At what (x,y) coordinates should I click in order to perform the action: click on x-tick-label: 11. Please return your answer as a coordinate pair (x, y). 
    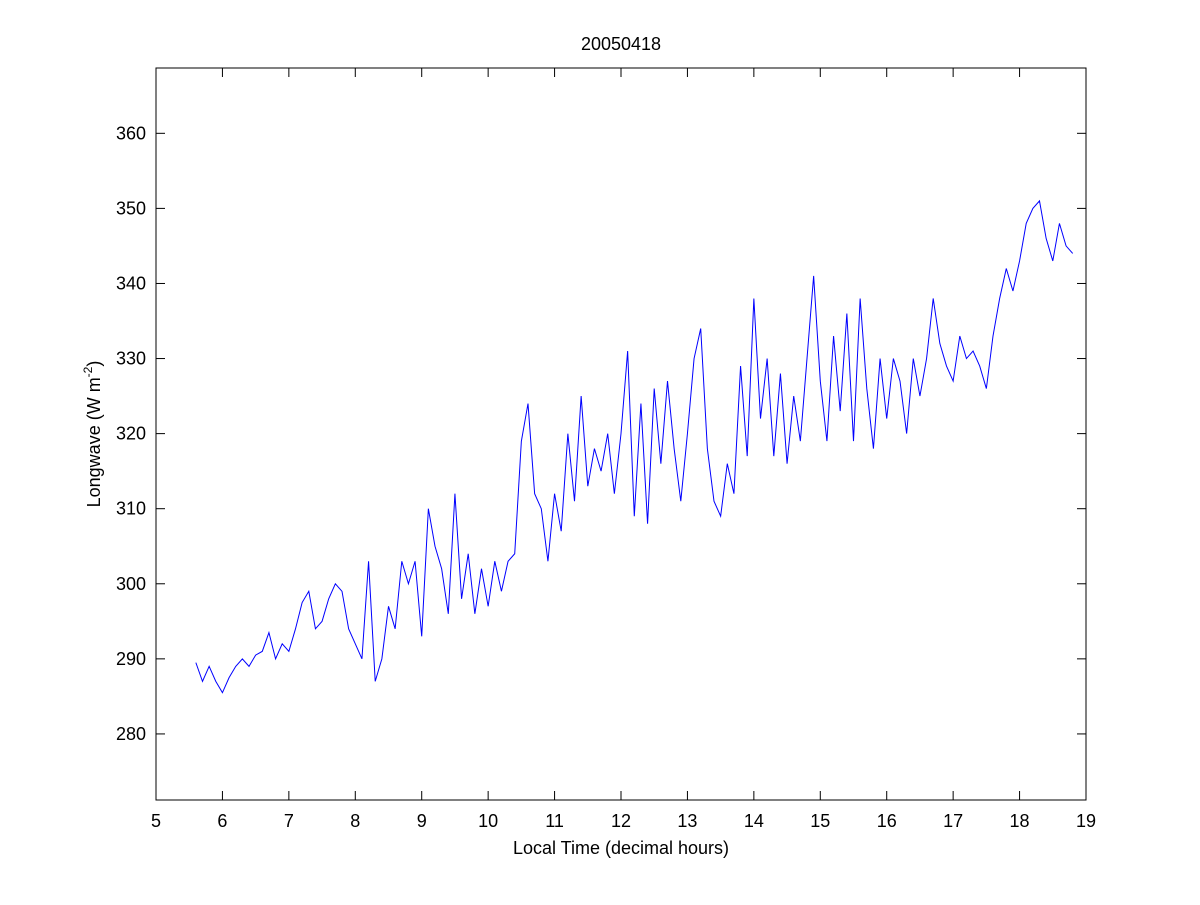
    Looking at the image, I should click on (554, 821).